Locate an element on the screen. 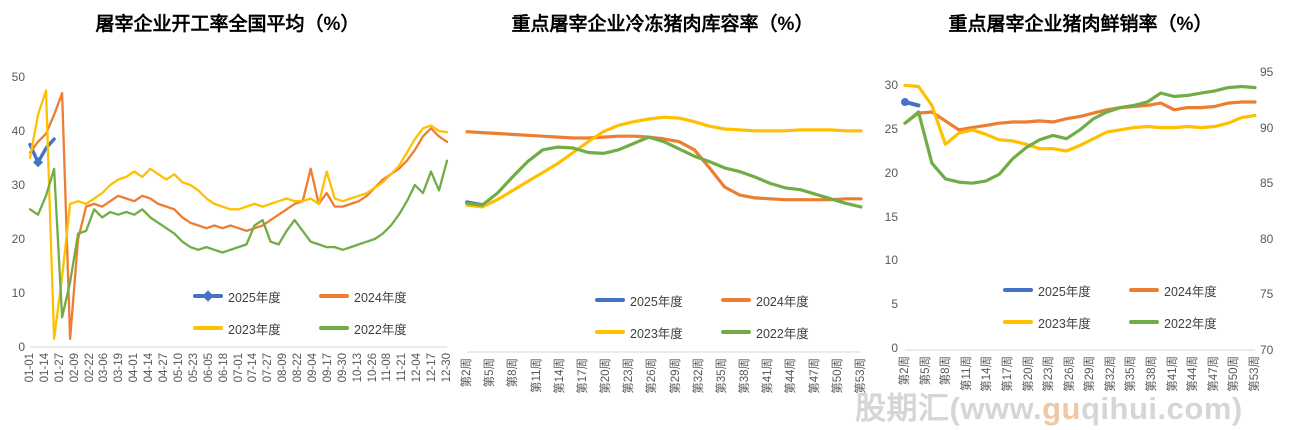  x-tick-label: 03-06 is located at coordinates (104, 368).